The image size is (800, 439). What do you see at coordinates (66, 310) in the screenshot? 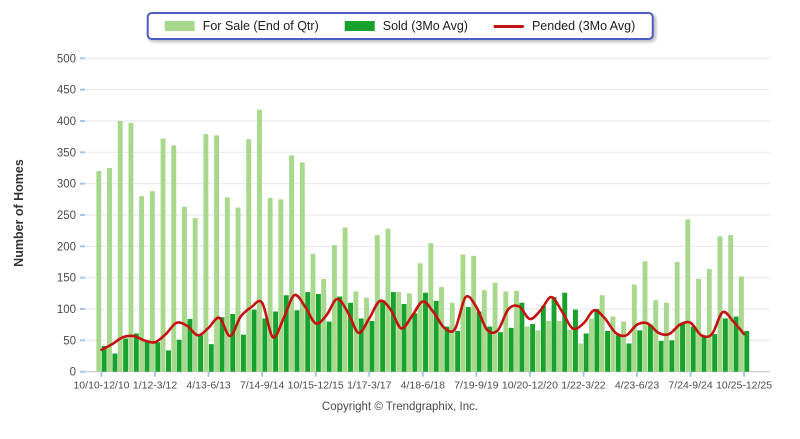
I see `y-axis-tick-label: 100` at bounding box center [66, 310].